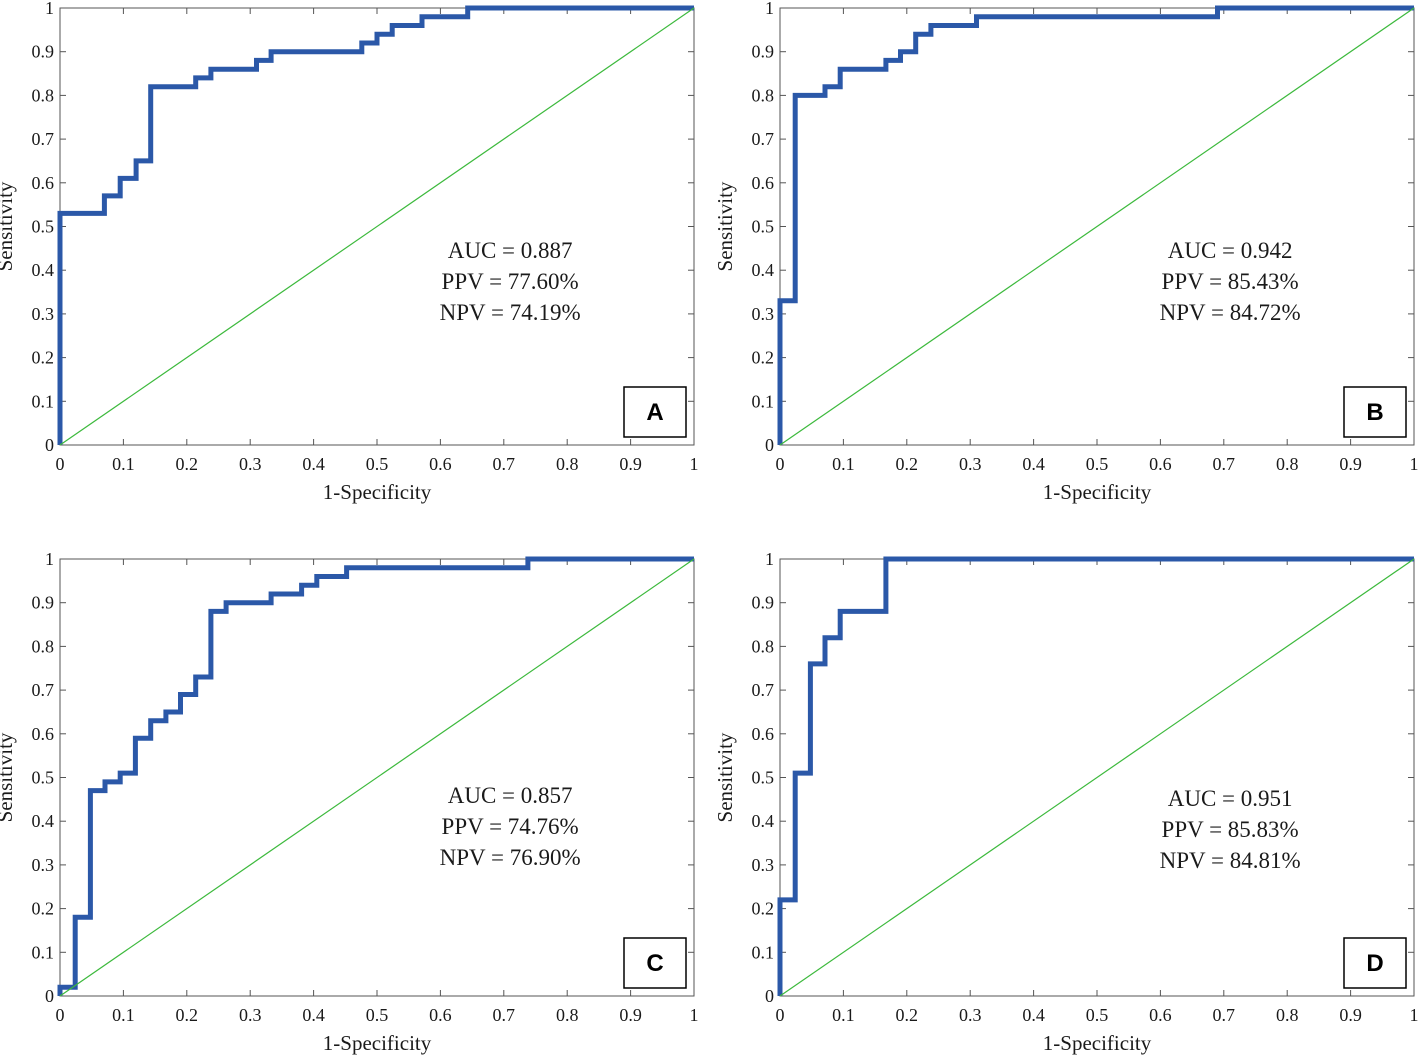 Image resolution: width=1418 pixels, height=1055 pixels. What do you see at coordinates (49, 559) in the screenshot?
I see `panel-c-ytick-label: 1` at bounding box center [49, 559].